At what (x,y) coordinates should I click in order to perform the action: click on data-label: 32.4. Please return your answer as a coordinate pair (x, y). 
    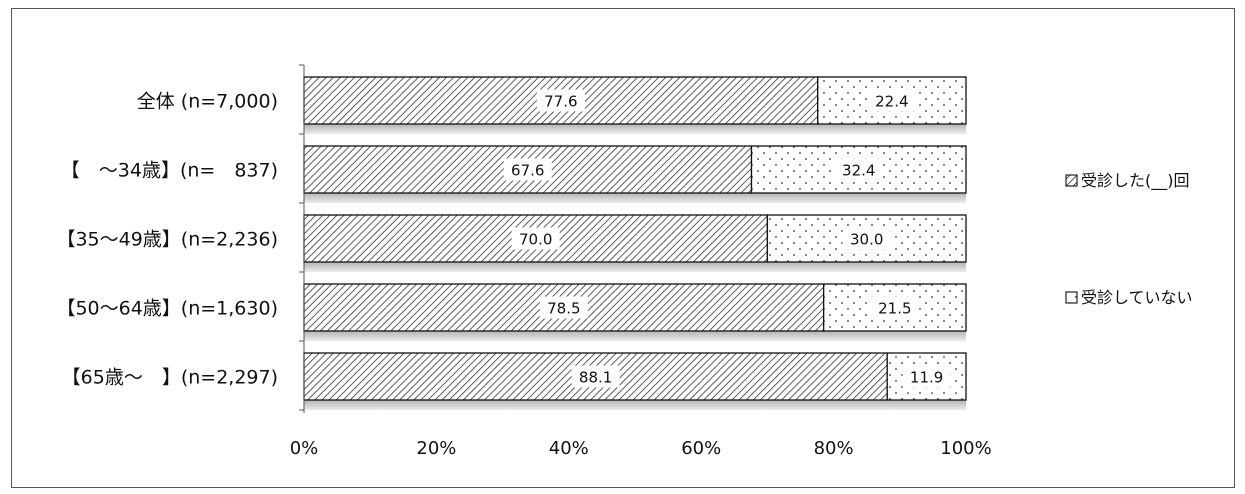
    Looking at the image, I should click on (858, 171).